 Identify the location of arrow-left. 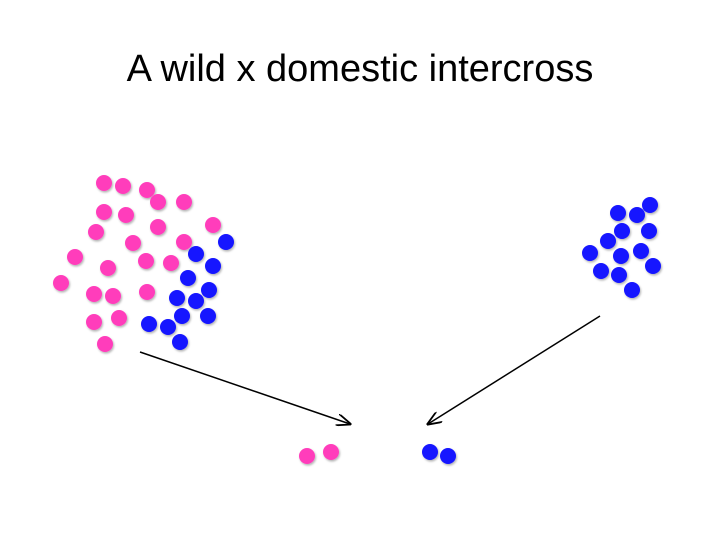
(244, 387).